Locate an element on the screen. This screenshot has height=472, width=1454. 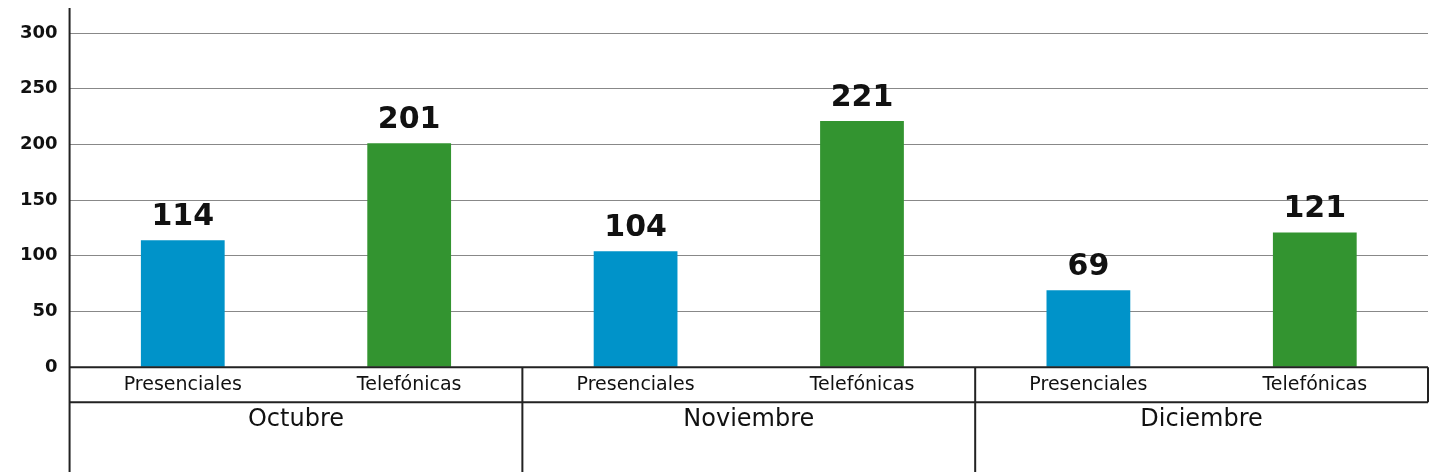
x-tick-label: Diciembre is located at coordinates (1201, 417).